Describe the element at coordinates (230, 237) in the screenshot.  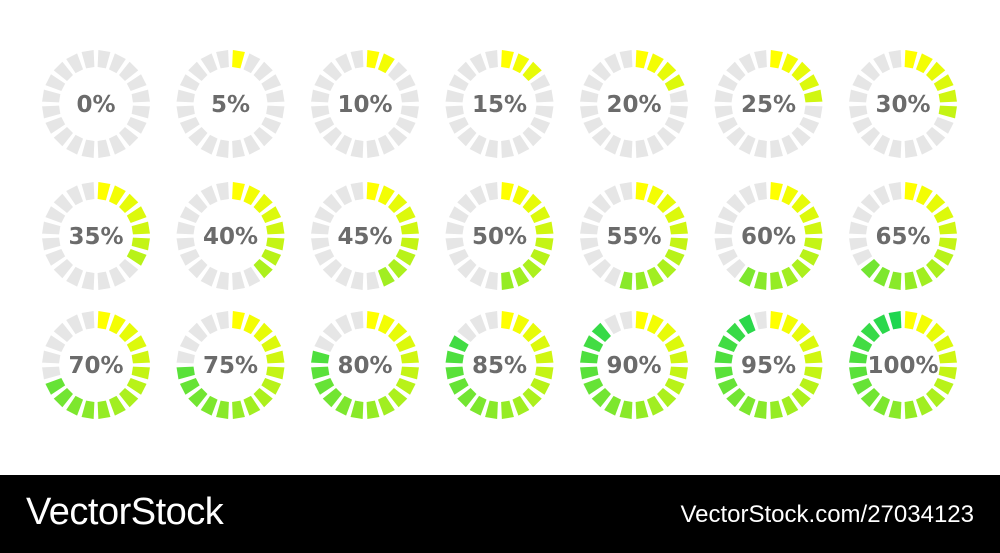
I see `ring-percent-label: 40%` at that location.